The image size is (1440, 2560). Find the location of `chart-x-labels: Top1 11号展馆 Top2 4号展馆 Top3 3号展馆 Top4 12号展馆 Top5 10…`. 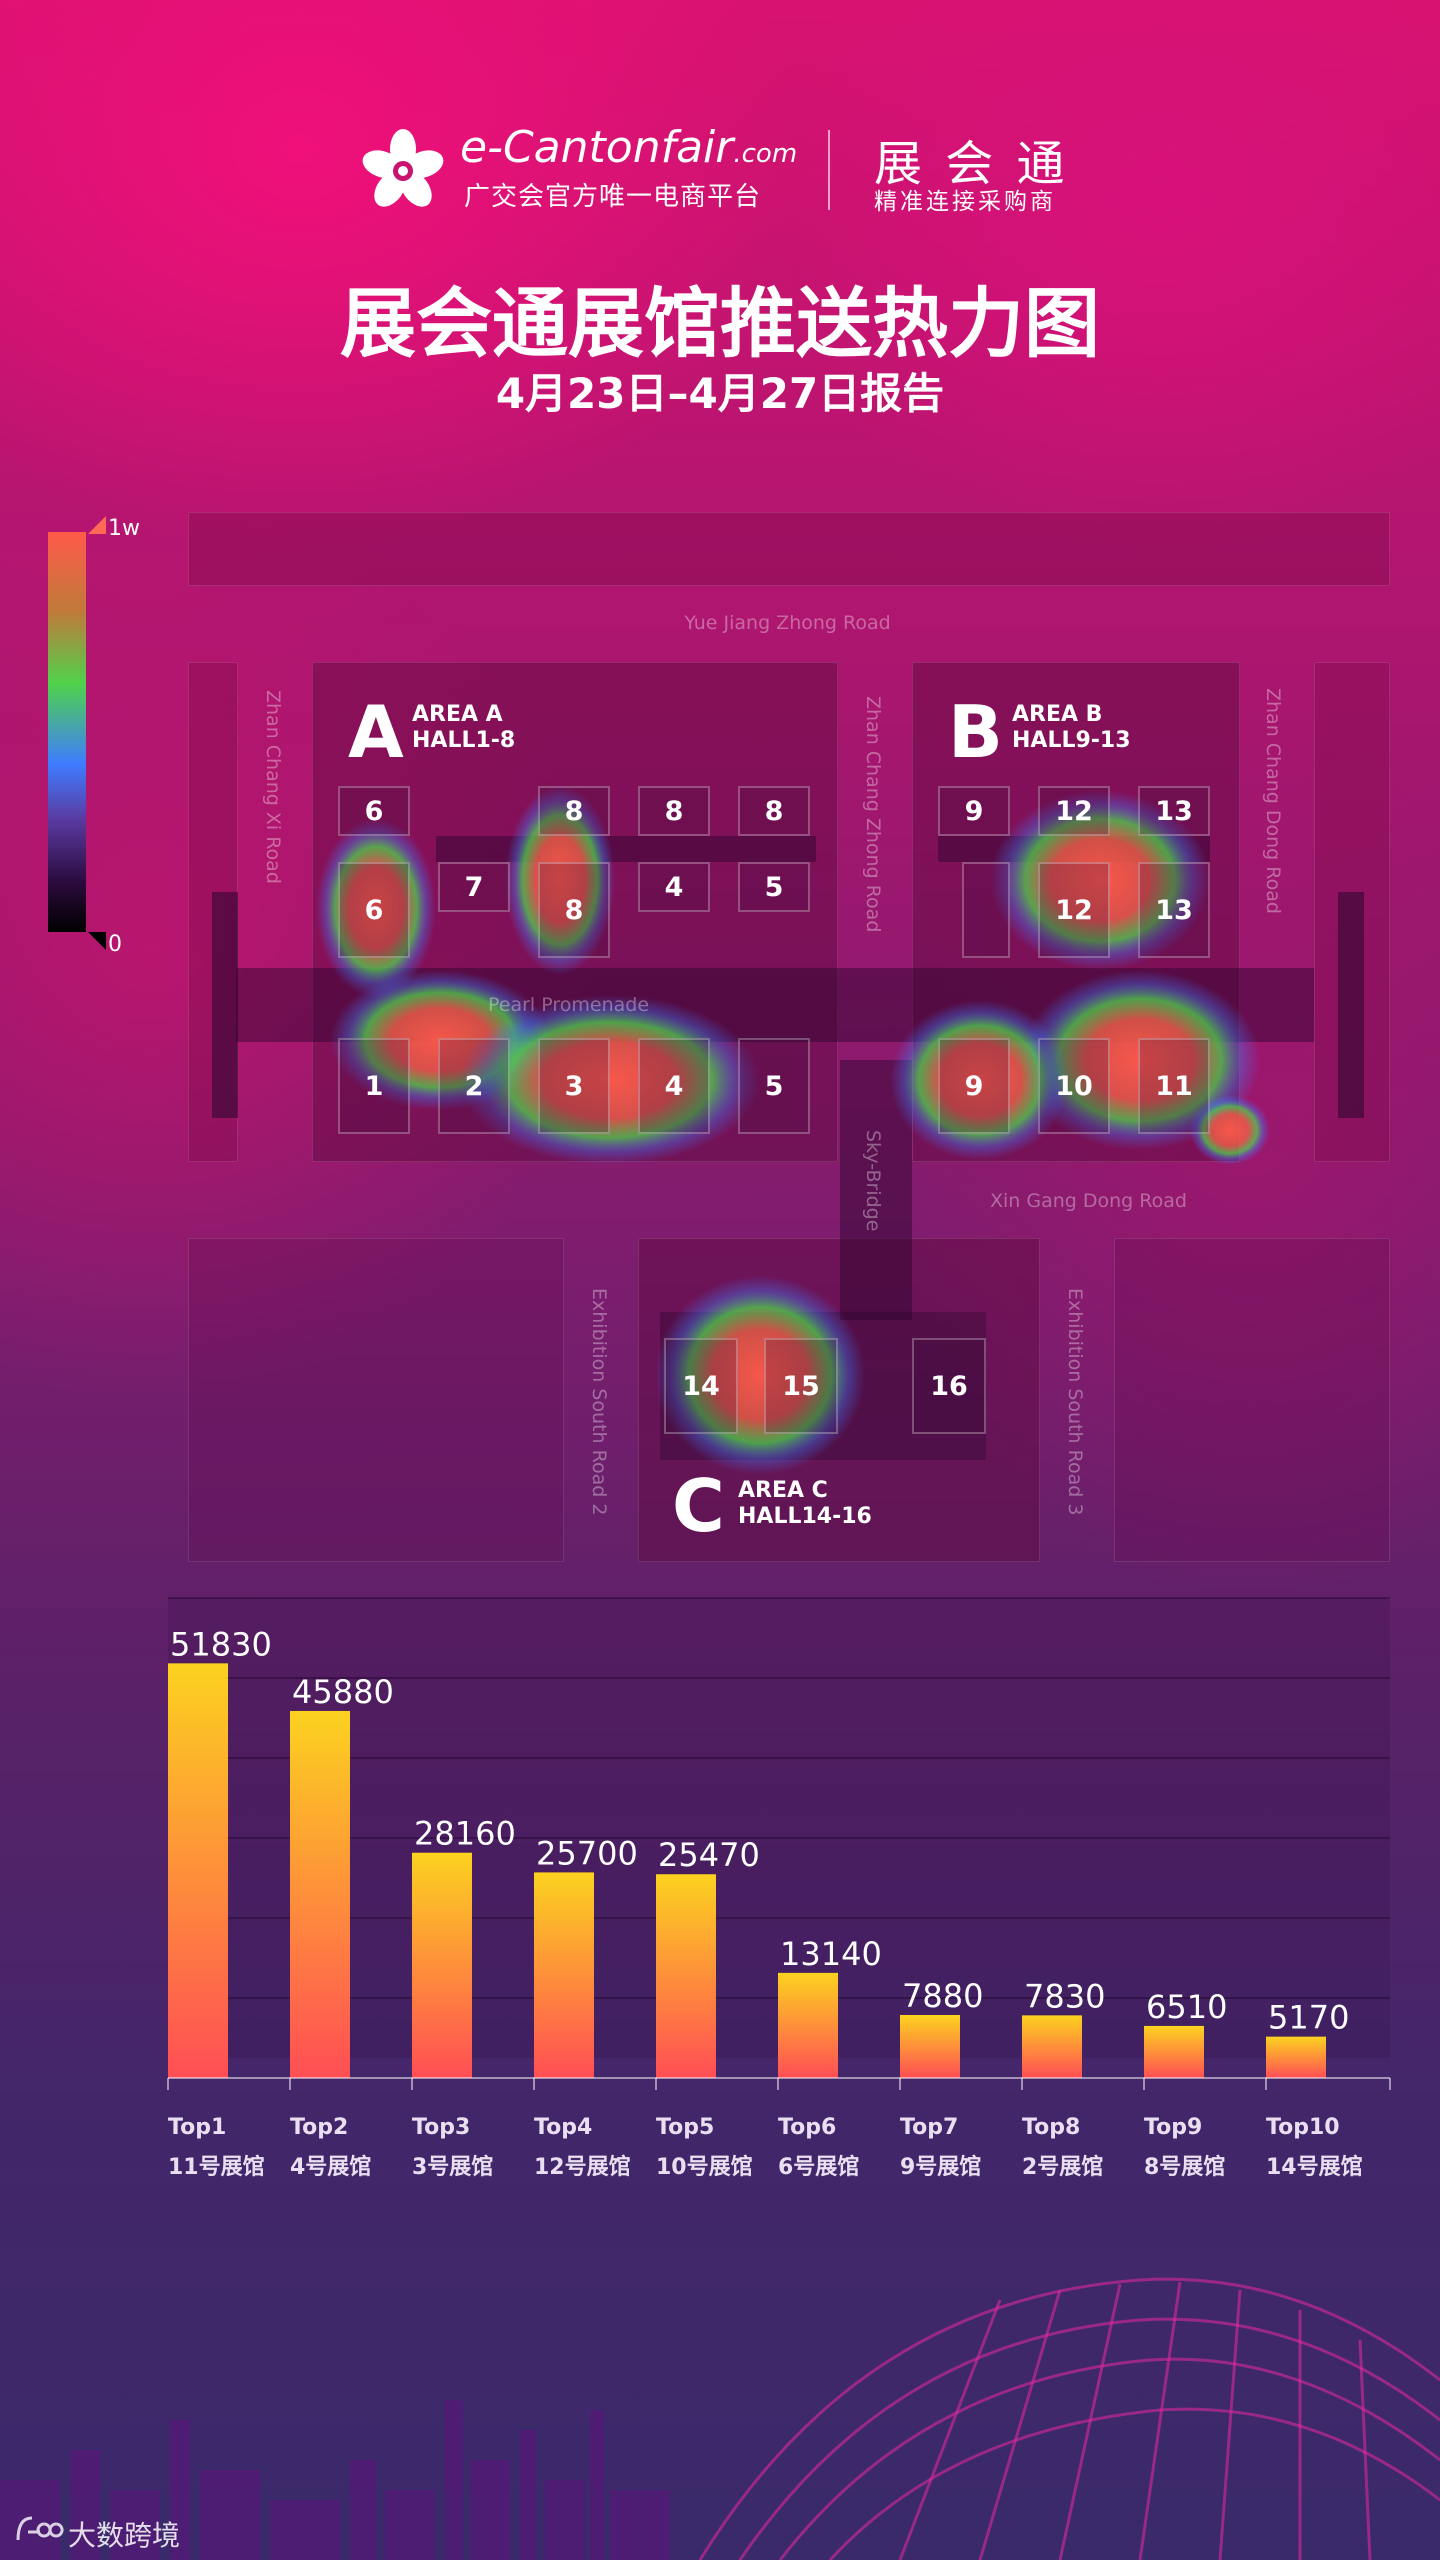

chart-x-labels: Top1 11号展馆 Top2 4号展馆 Top3 3号展馆 Top4 12号展馆 Top5 10… is located at coordinates (765, 2147).